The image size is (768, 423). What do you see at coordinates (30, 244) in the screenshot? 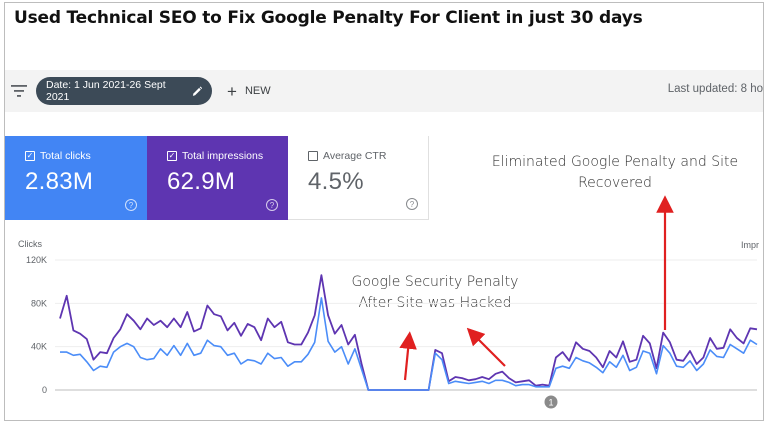
I see `y-axis-label-left: Clicks` at bounding box center [30, 244].